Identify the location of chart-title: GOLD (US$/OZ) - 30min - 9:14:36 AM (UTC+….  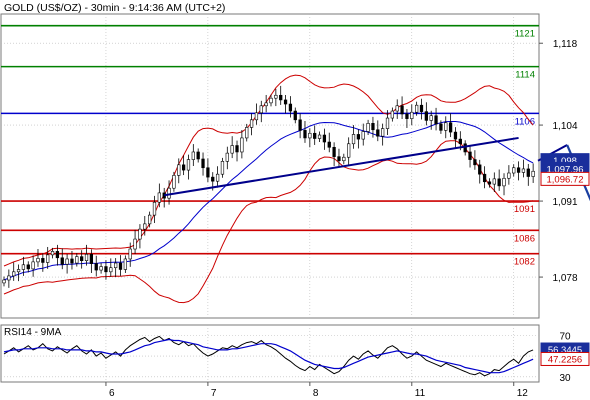
(114, 8).